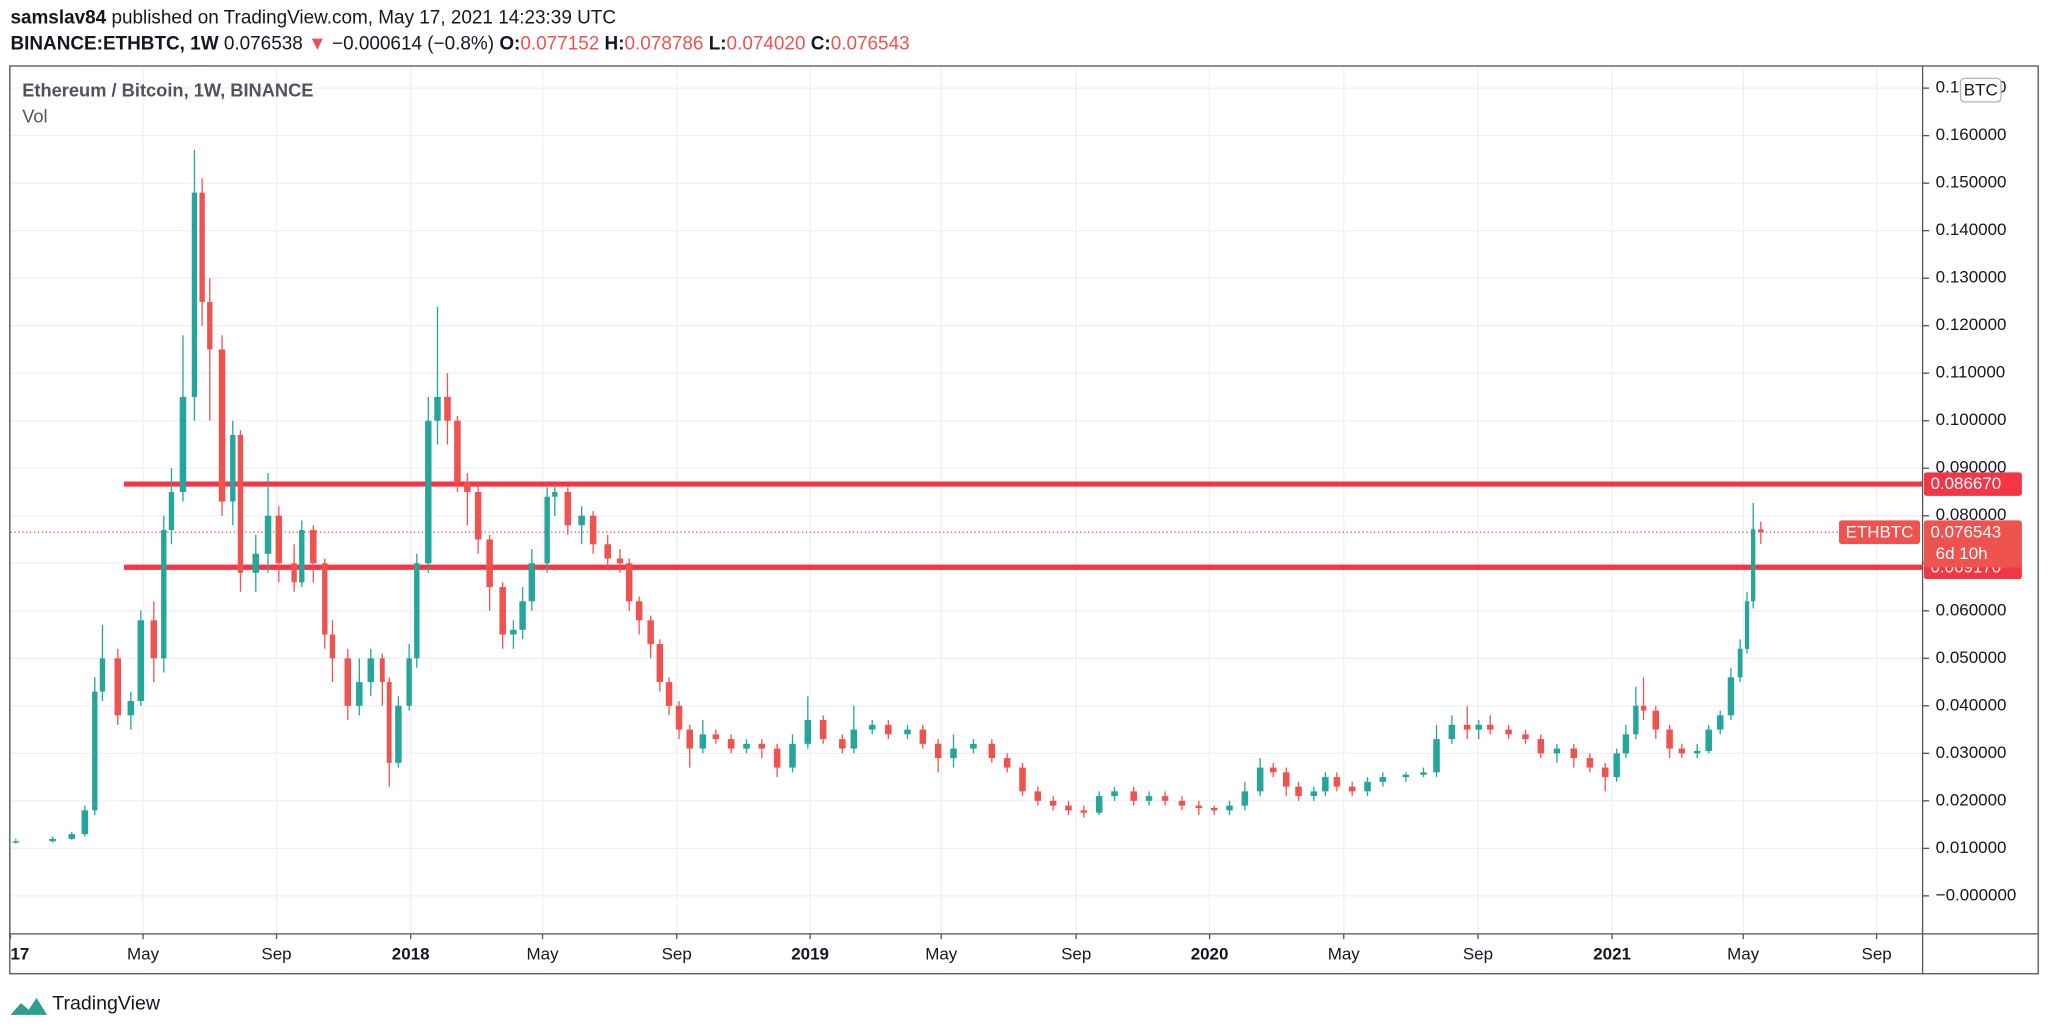  I want to click on y-tick-label: 0.100000, so click(1971, 419).